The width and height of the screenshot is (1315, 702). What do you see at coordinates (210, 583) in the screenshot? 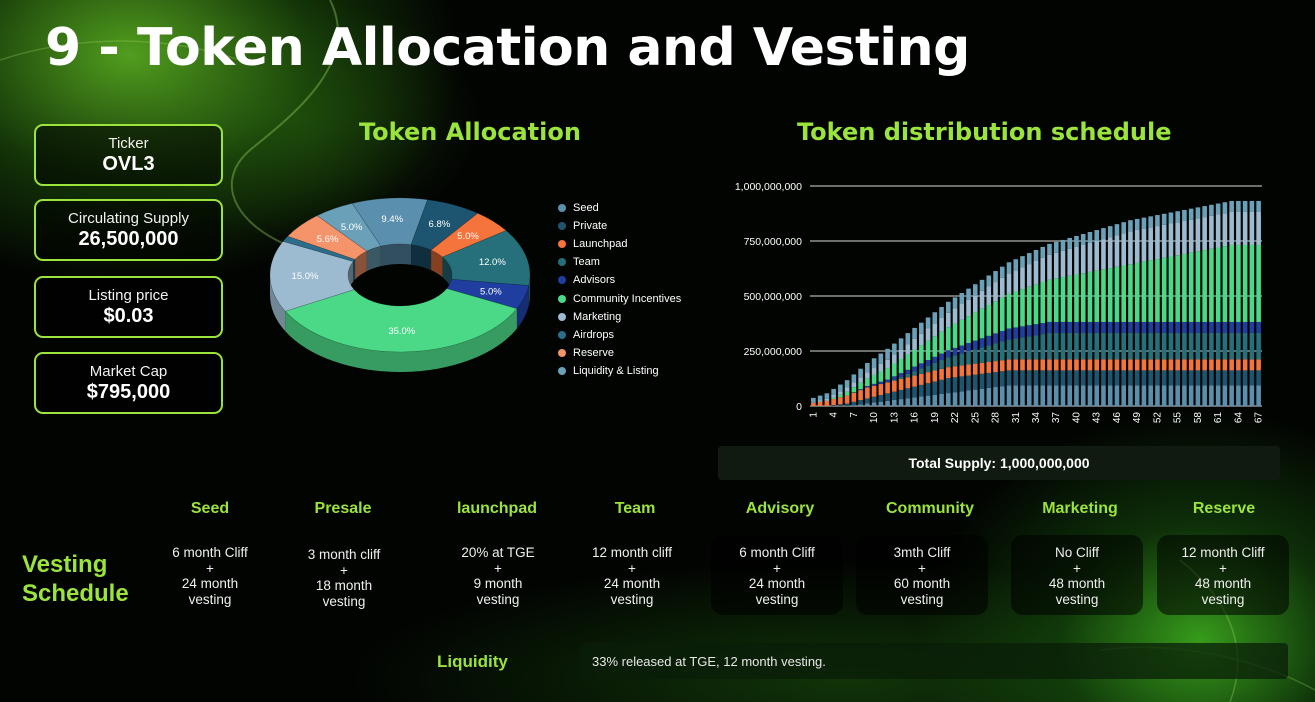
I see `vesting-line: 24 month` at bounding box center [210, 583].